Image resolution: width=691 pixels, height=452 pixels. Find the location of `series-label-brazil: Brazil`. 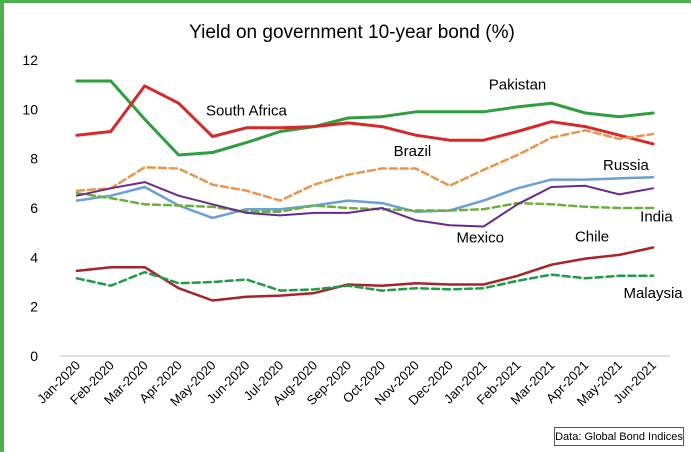

series-label-brazil: Brazil is located at coordinates (413, 151).